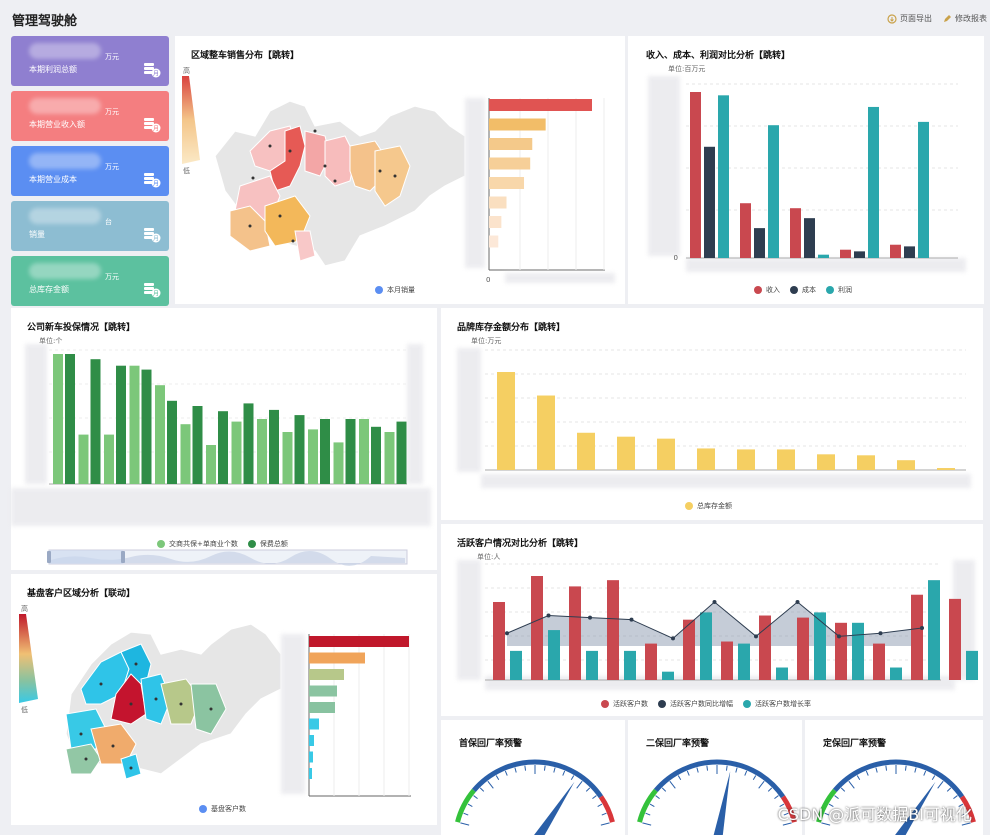 This screenshot has width=990, height=835. Describe the element at coordinates (909, 18) in the screenshot. I see `export-button: 页面导出` at that location.